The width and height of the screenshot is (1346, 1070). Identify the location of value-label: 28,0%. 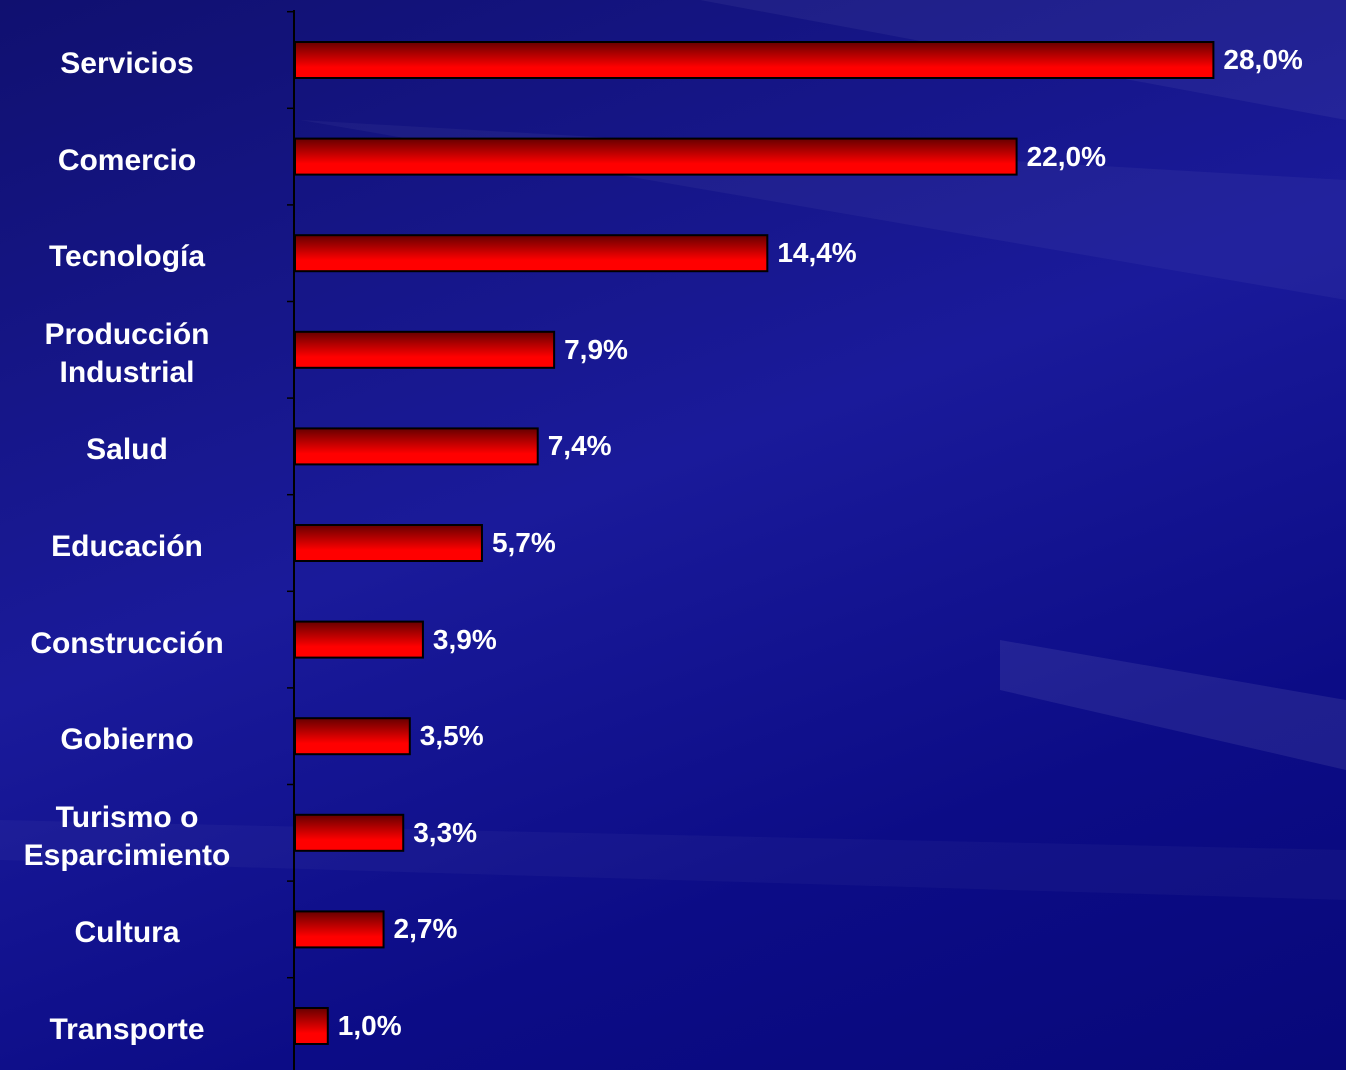
(1263, 59).